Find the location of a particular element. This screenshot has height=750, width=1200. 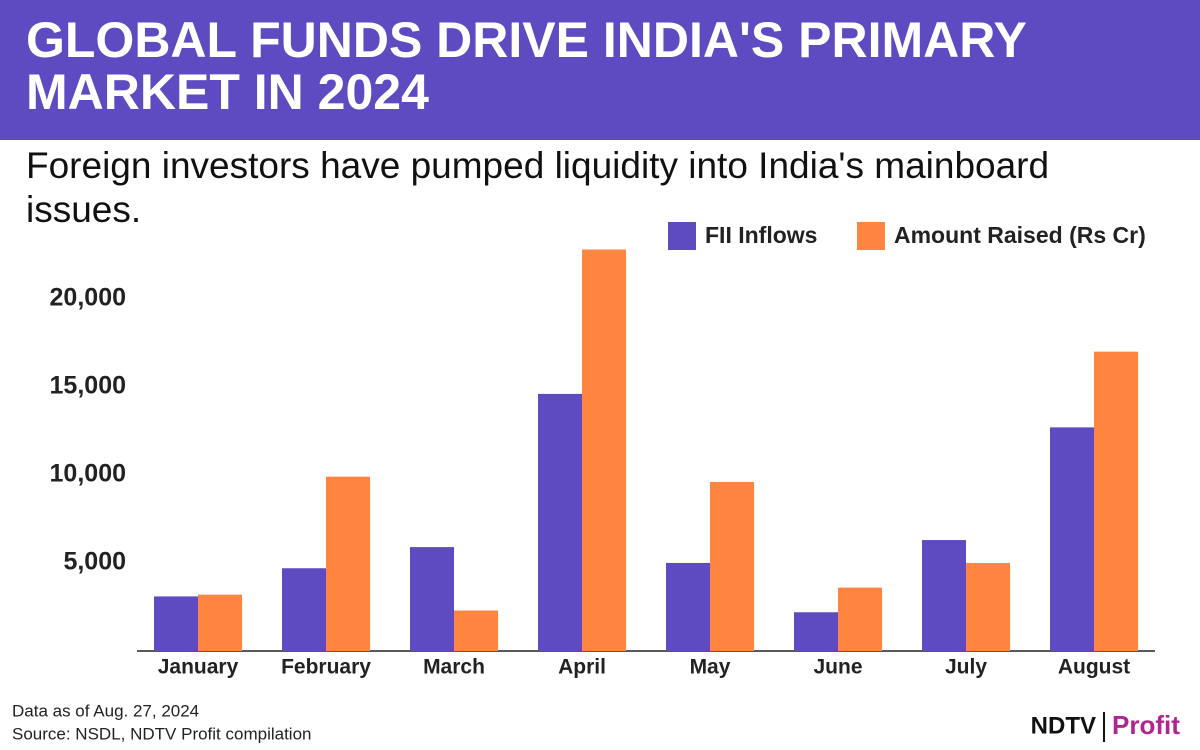

x-tick-label: August is located at coordinates (1094, 667).